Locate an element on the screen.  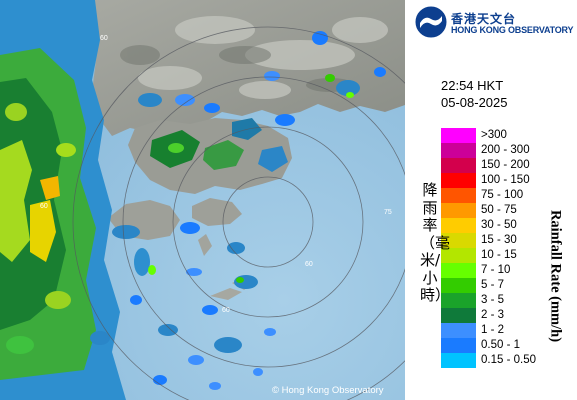
legend-label: 2 - 3 is located at coordinates (493, 315).